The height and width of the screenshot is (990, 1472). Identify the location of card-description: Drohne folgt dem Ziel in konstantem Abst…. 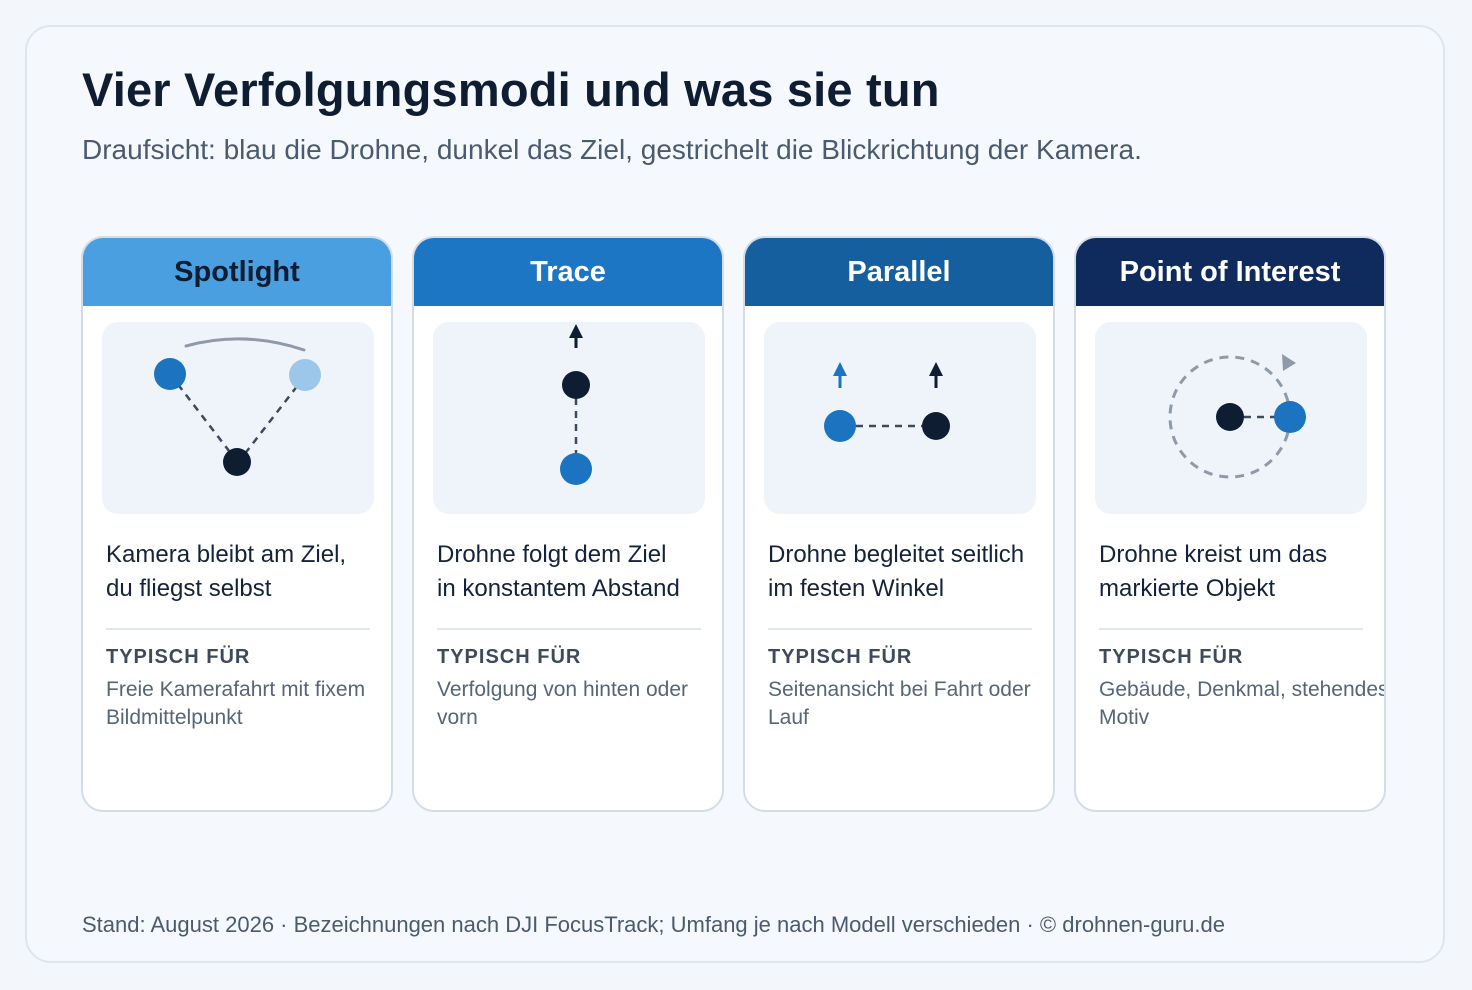
(558, 571).